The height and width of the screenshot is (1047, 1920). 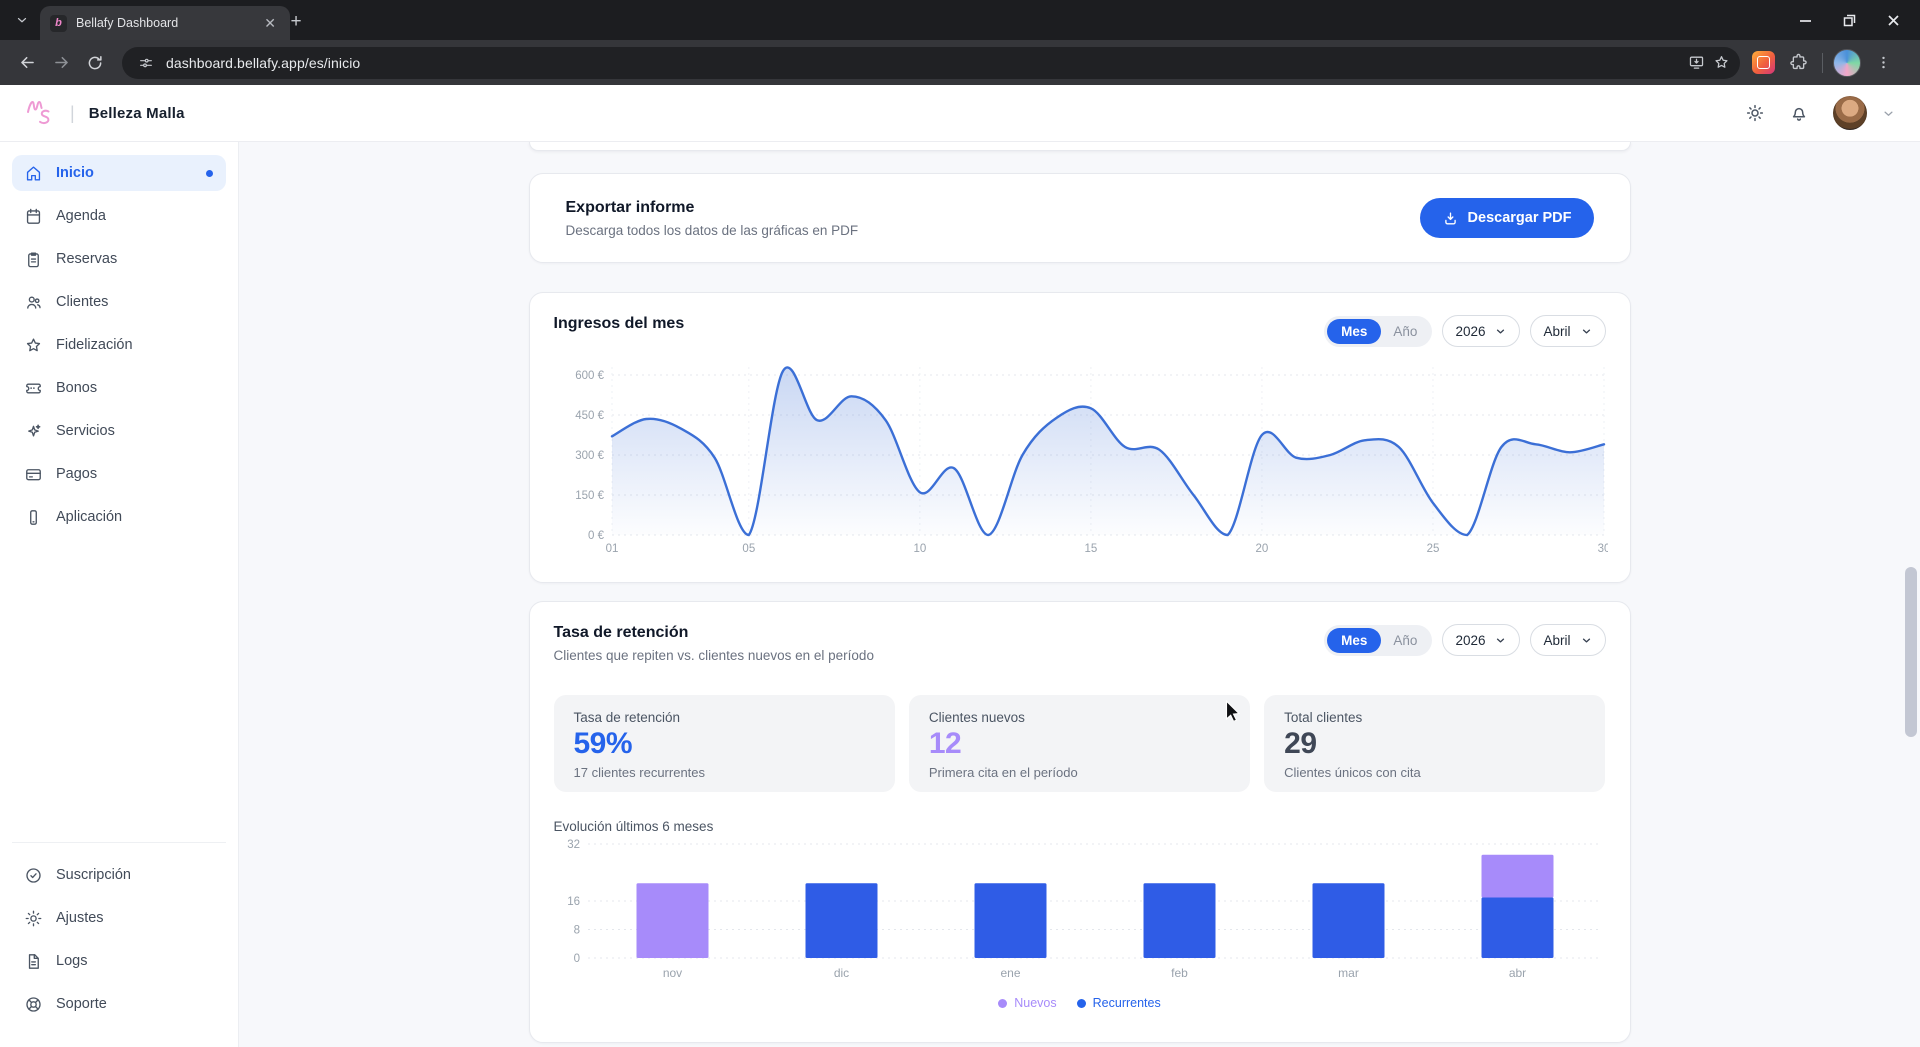 What do you see at coordinates (119, 961) in the screenshot?
I see `sidebar-item-logs: Logs` at bounding box center [119, 961].